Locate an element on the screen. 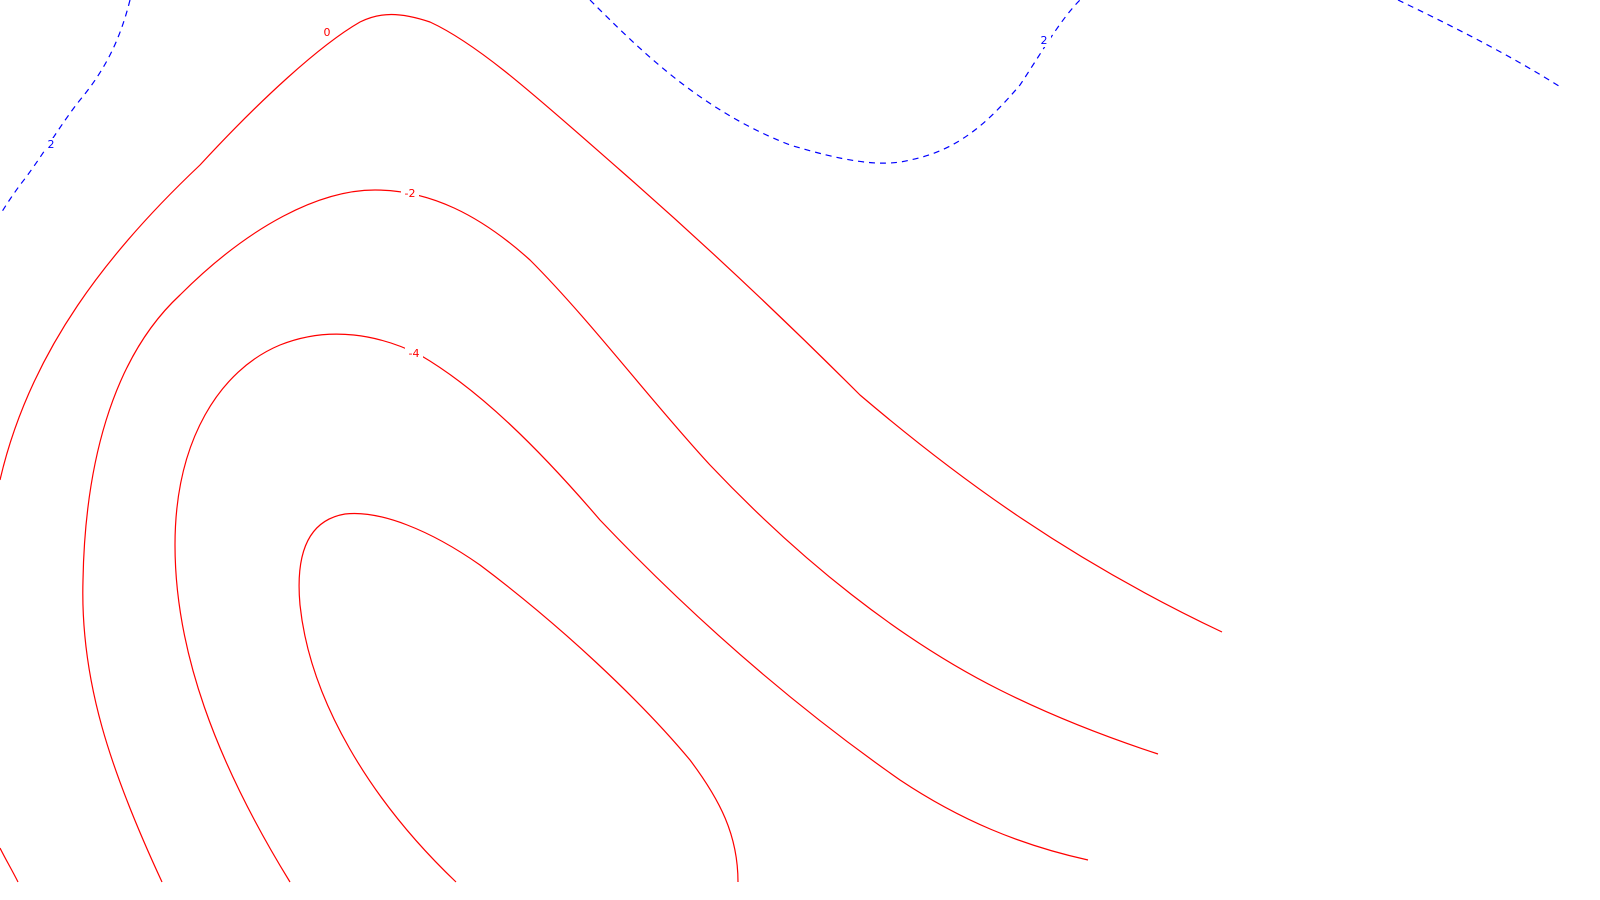  contour-label-pos-2-left: 2 is located at coordinates (51, 144).